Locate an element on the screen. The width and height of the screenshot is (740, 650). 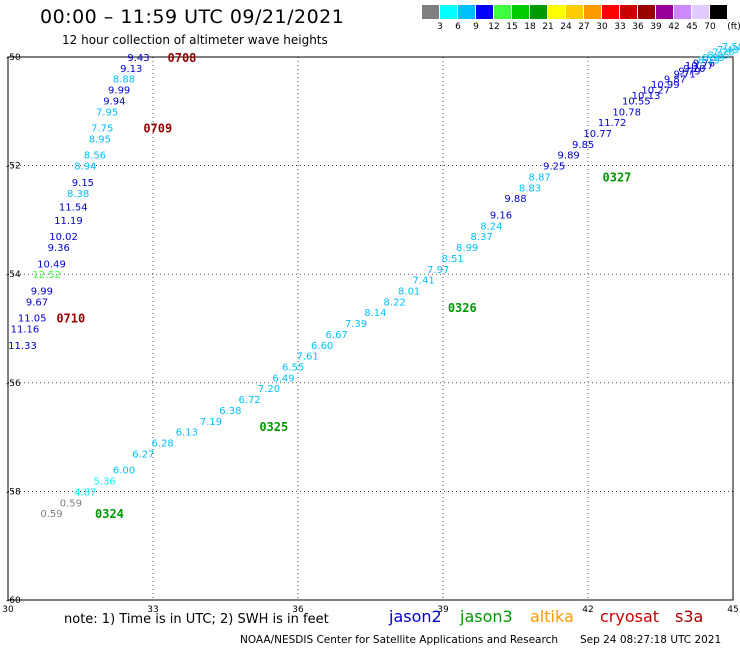
swh-value: 10.99 is located at coordinates (665, 85).